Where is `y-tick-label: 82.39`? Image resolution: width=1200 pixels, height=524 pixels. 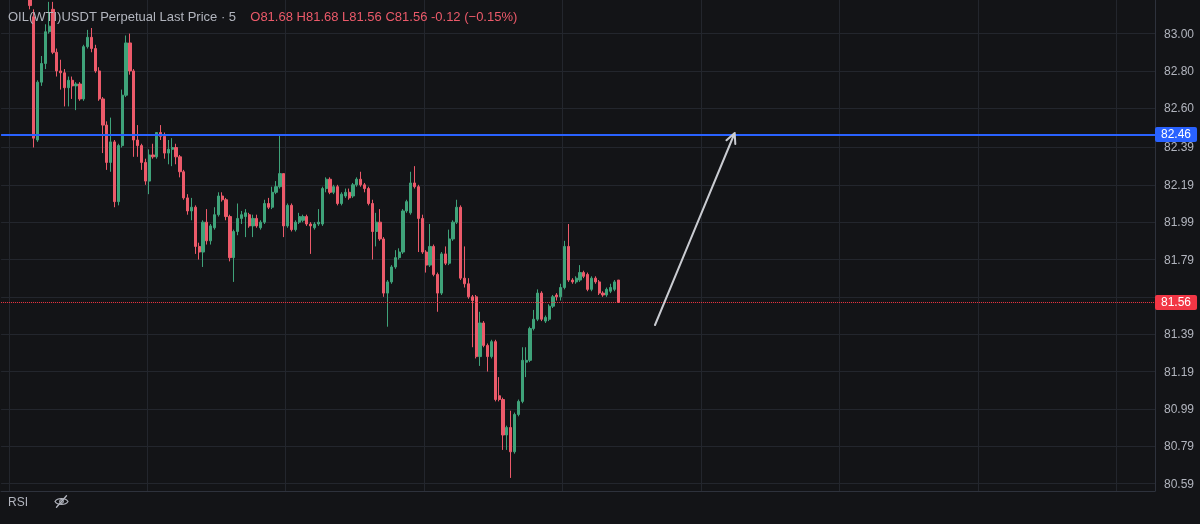 y-tick-label: 82.39 is located at coordinates (1179, 147).